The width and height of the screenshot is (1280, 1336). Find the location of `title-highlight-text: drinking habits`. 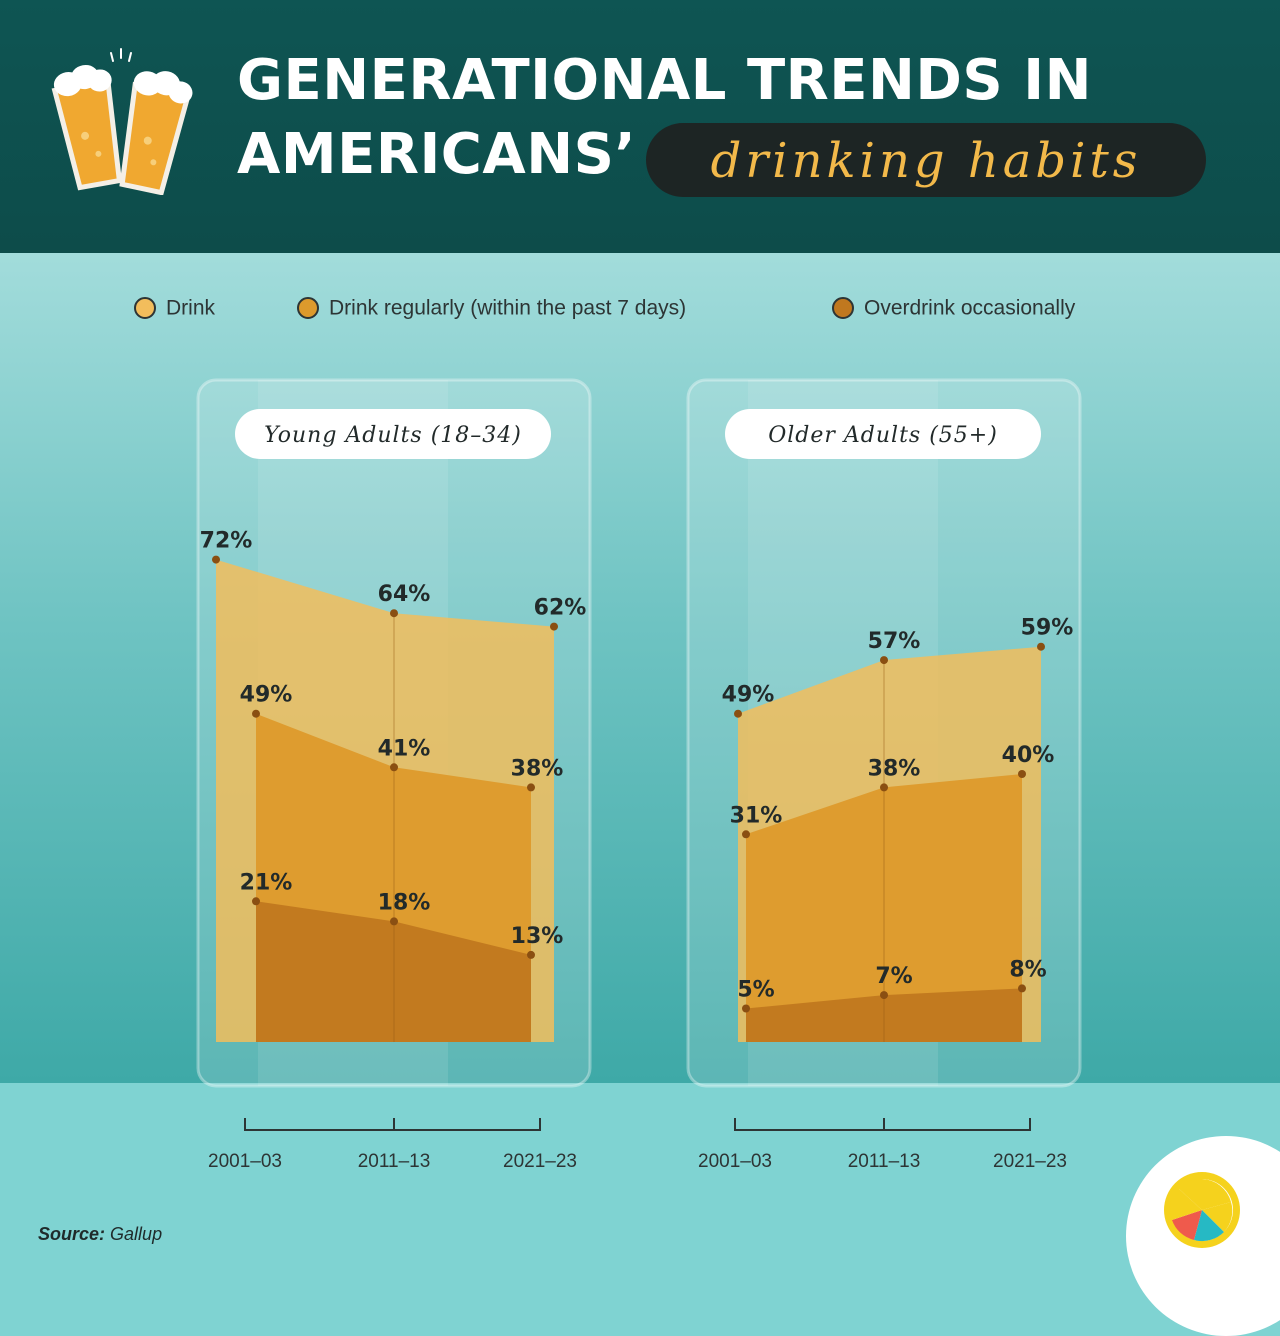

title-highlight-text: drinking habits is located at coordinates (926, 161).